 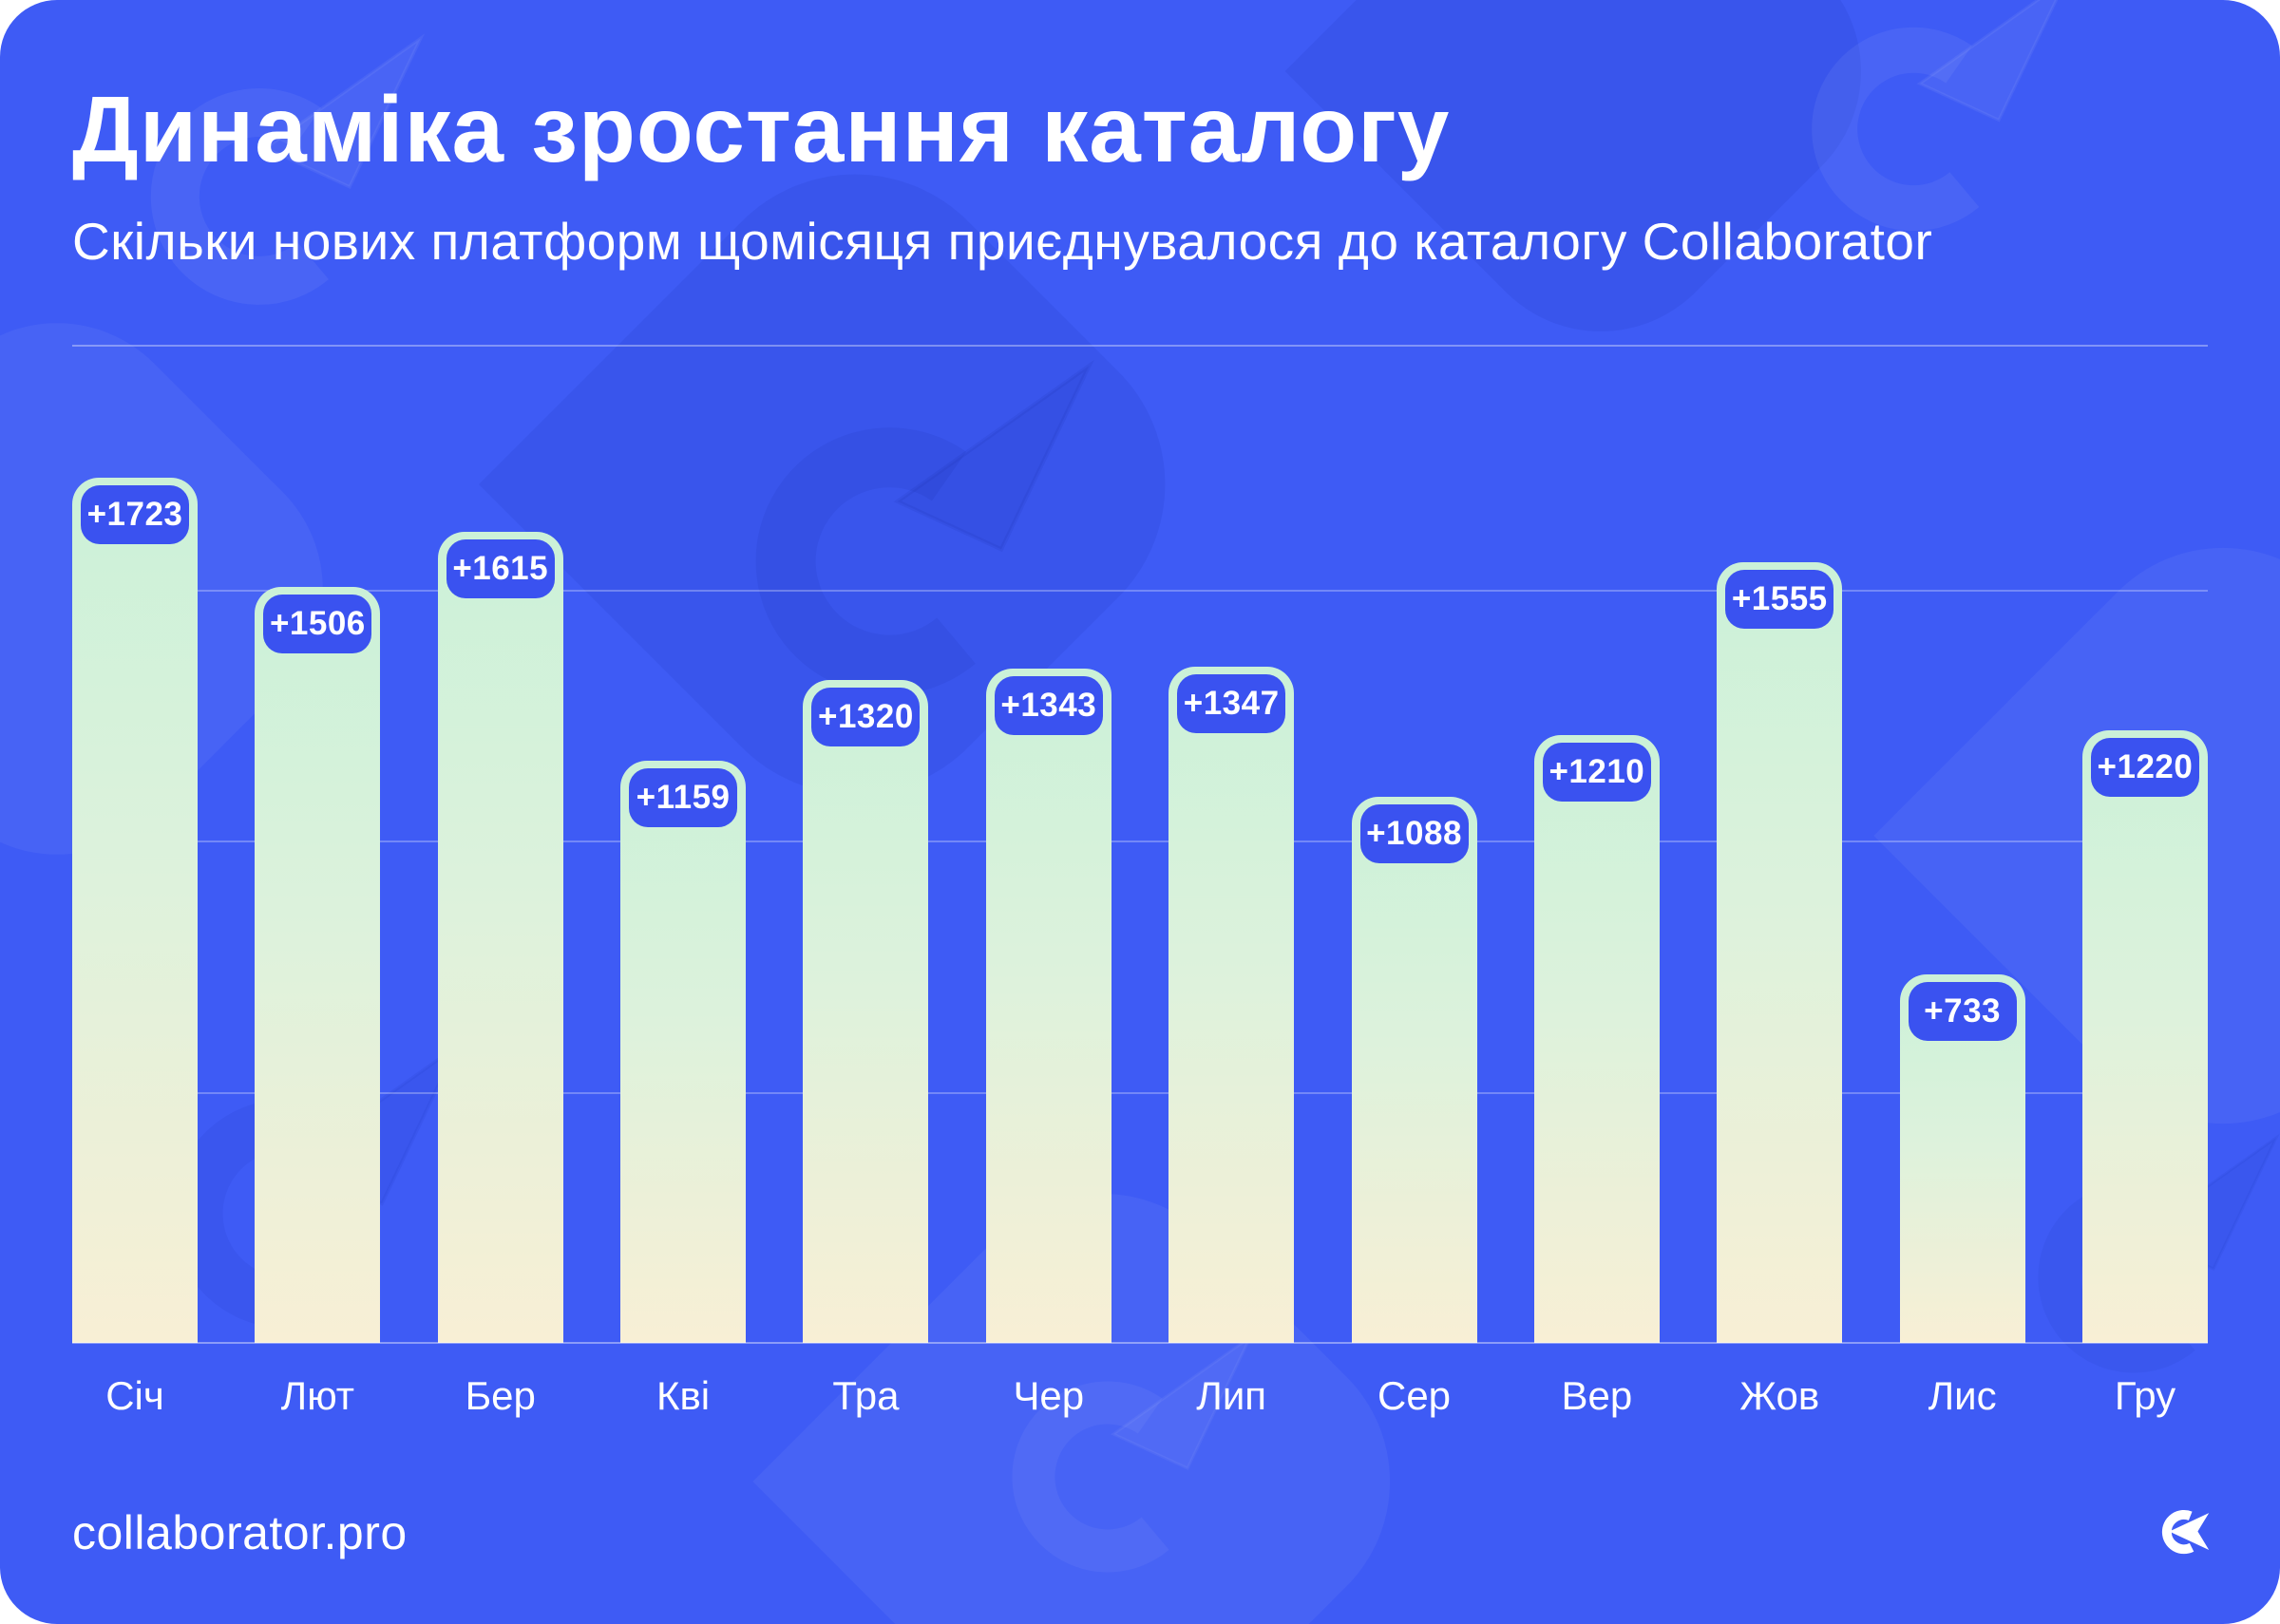 What do you see at coordinates (1231, 703) in the screenshot?
I see `value-badge: +1347` at bounding box center [1231, 703].